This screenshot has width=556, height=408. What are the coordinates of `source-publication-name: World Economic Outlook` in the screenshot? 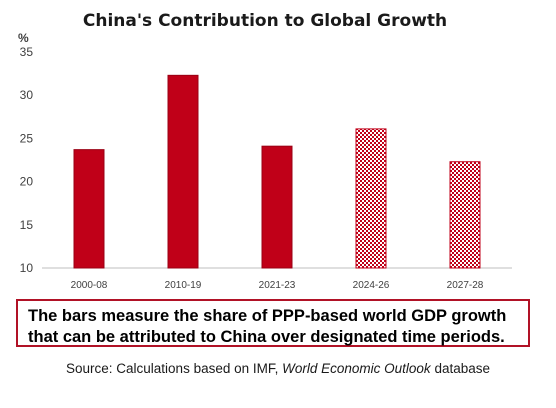 It's located at (356, 368).